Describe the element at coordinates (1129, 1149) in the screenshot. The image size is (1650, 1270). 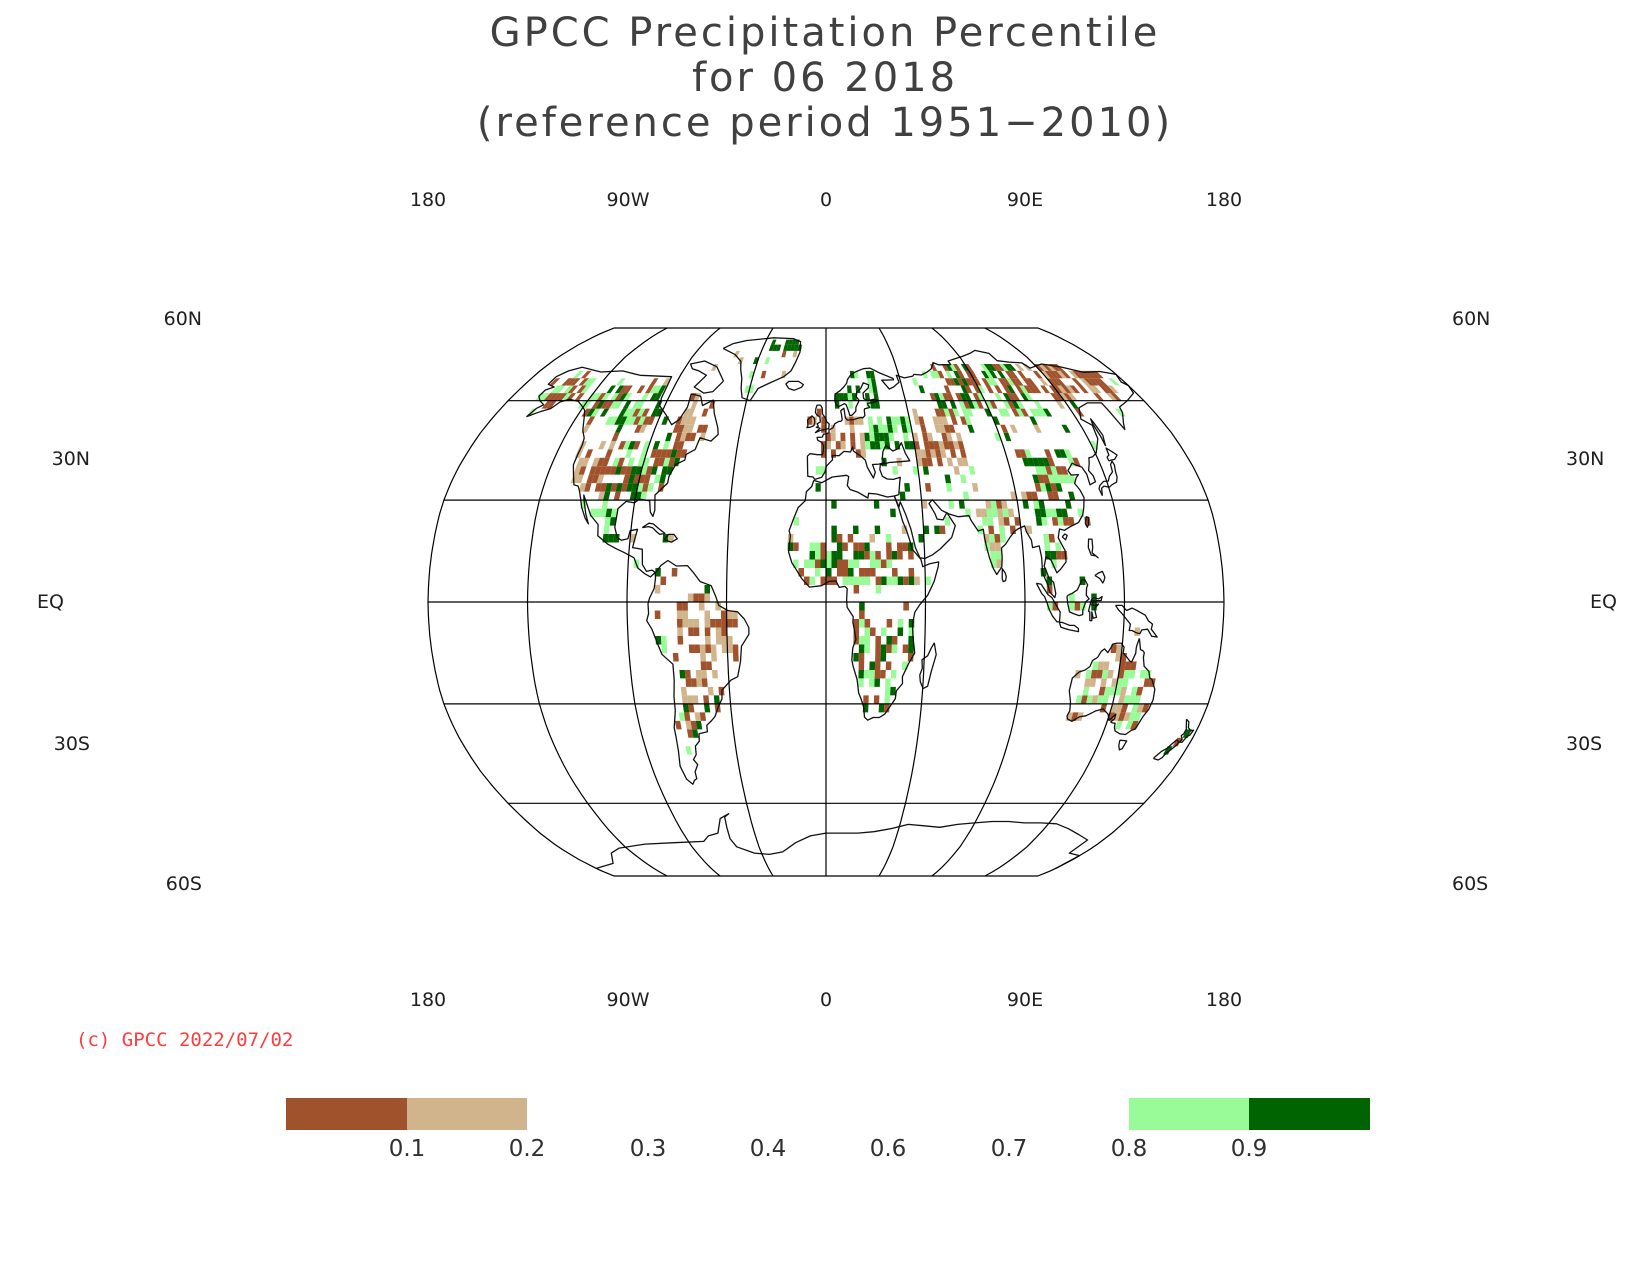
I see `colorbar-label-0-8: 0.8` at that location.